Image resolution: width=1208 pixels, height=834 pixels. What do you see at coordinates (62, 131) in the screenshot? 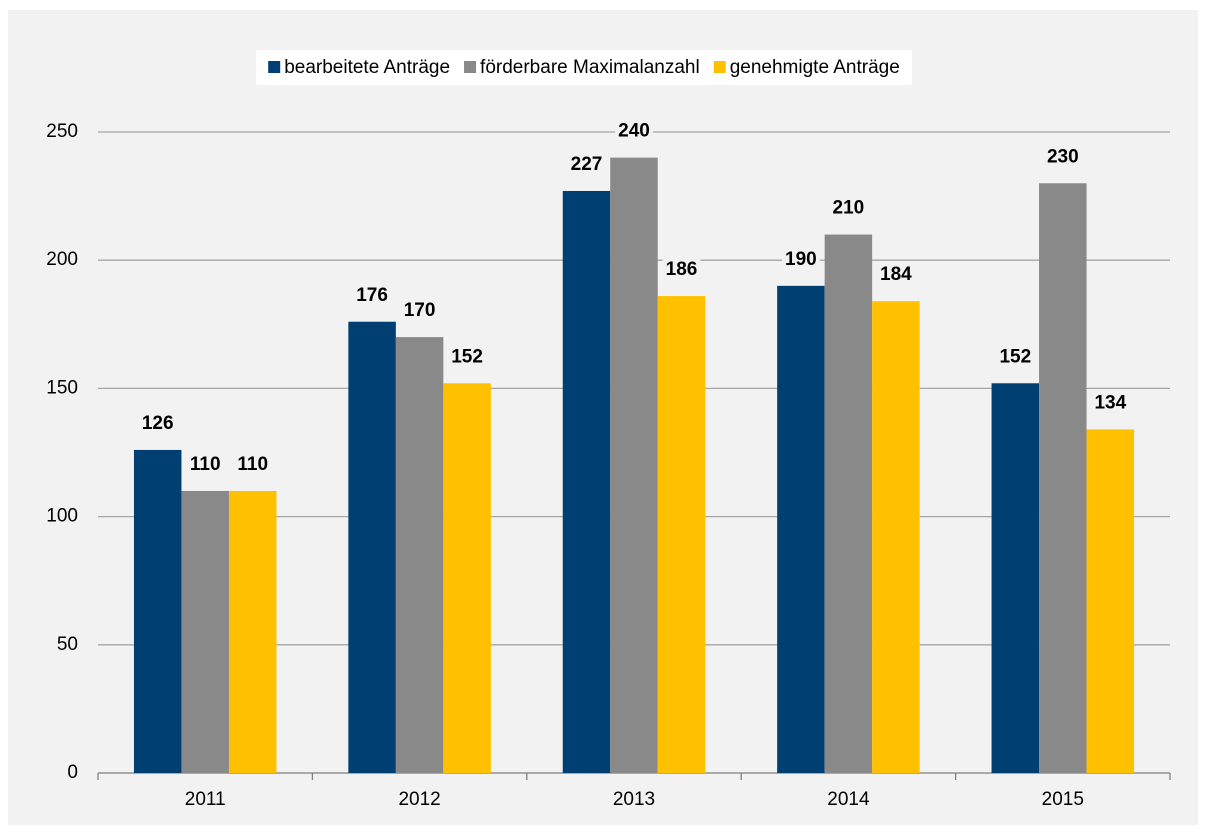
I see `y-tick-label: 250` at bounding box center [62, 131].